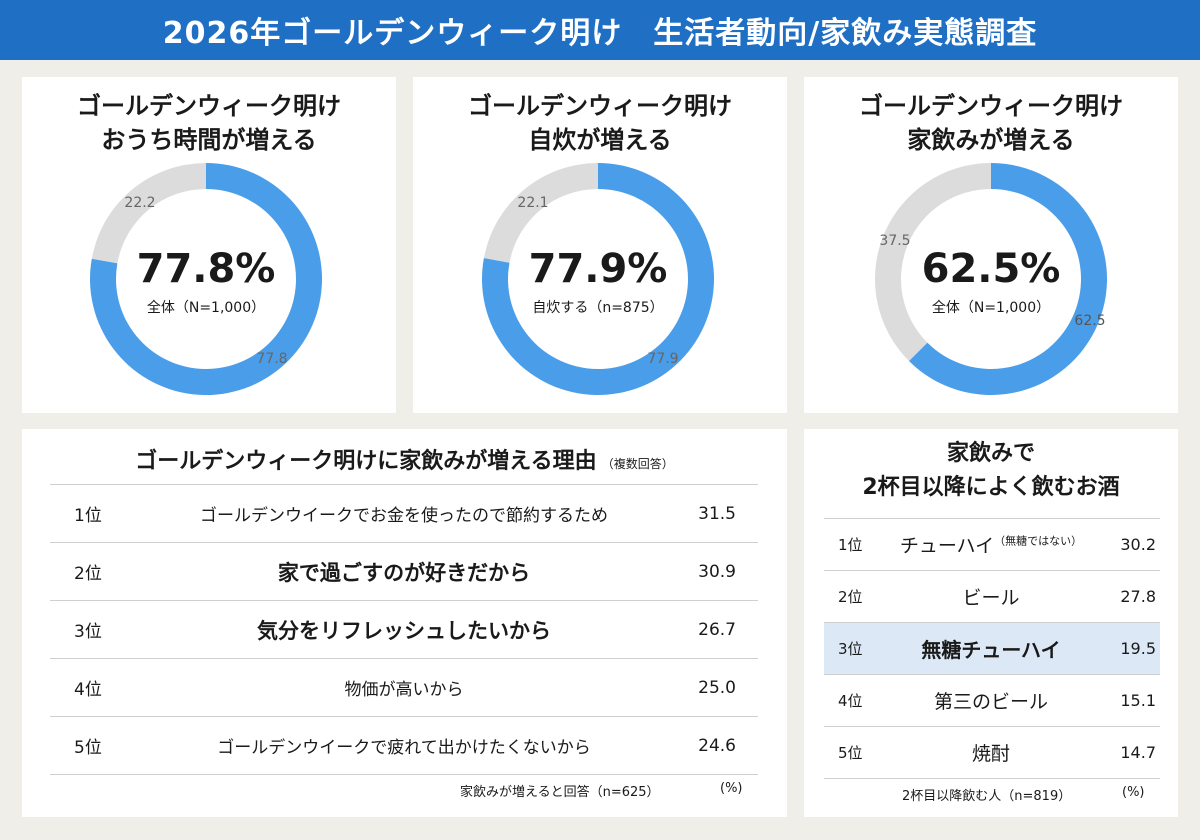 The height and width of the screenshot is (840, 1200). I want to click on drinks-row: 4位 第三のビール 15.1, so click(992, 700).